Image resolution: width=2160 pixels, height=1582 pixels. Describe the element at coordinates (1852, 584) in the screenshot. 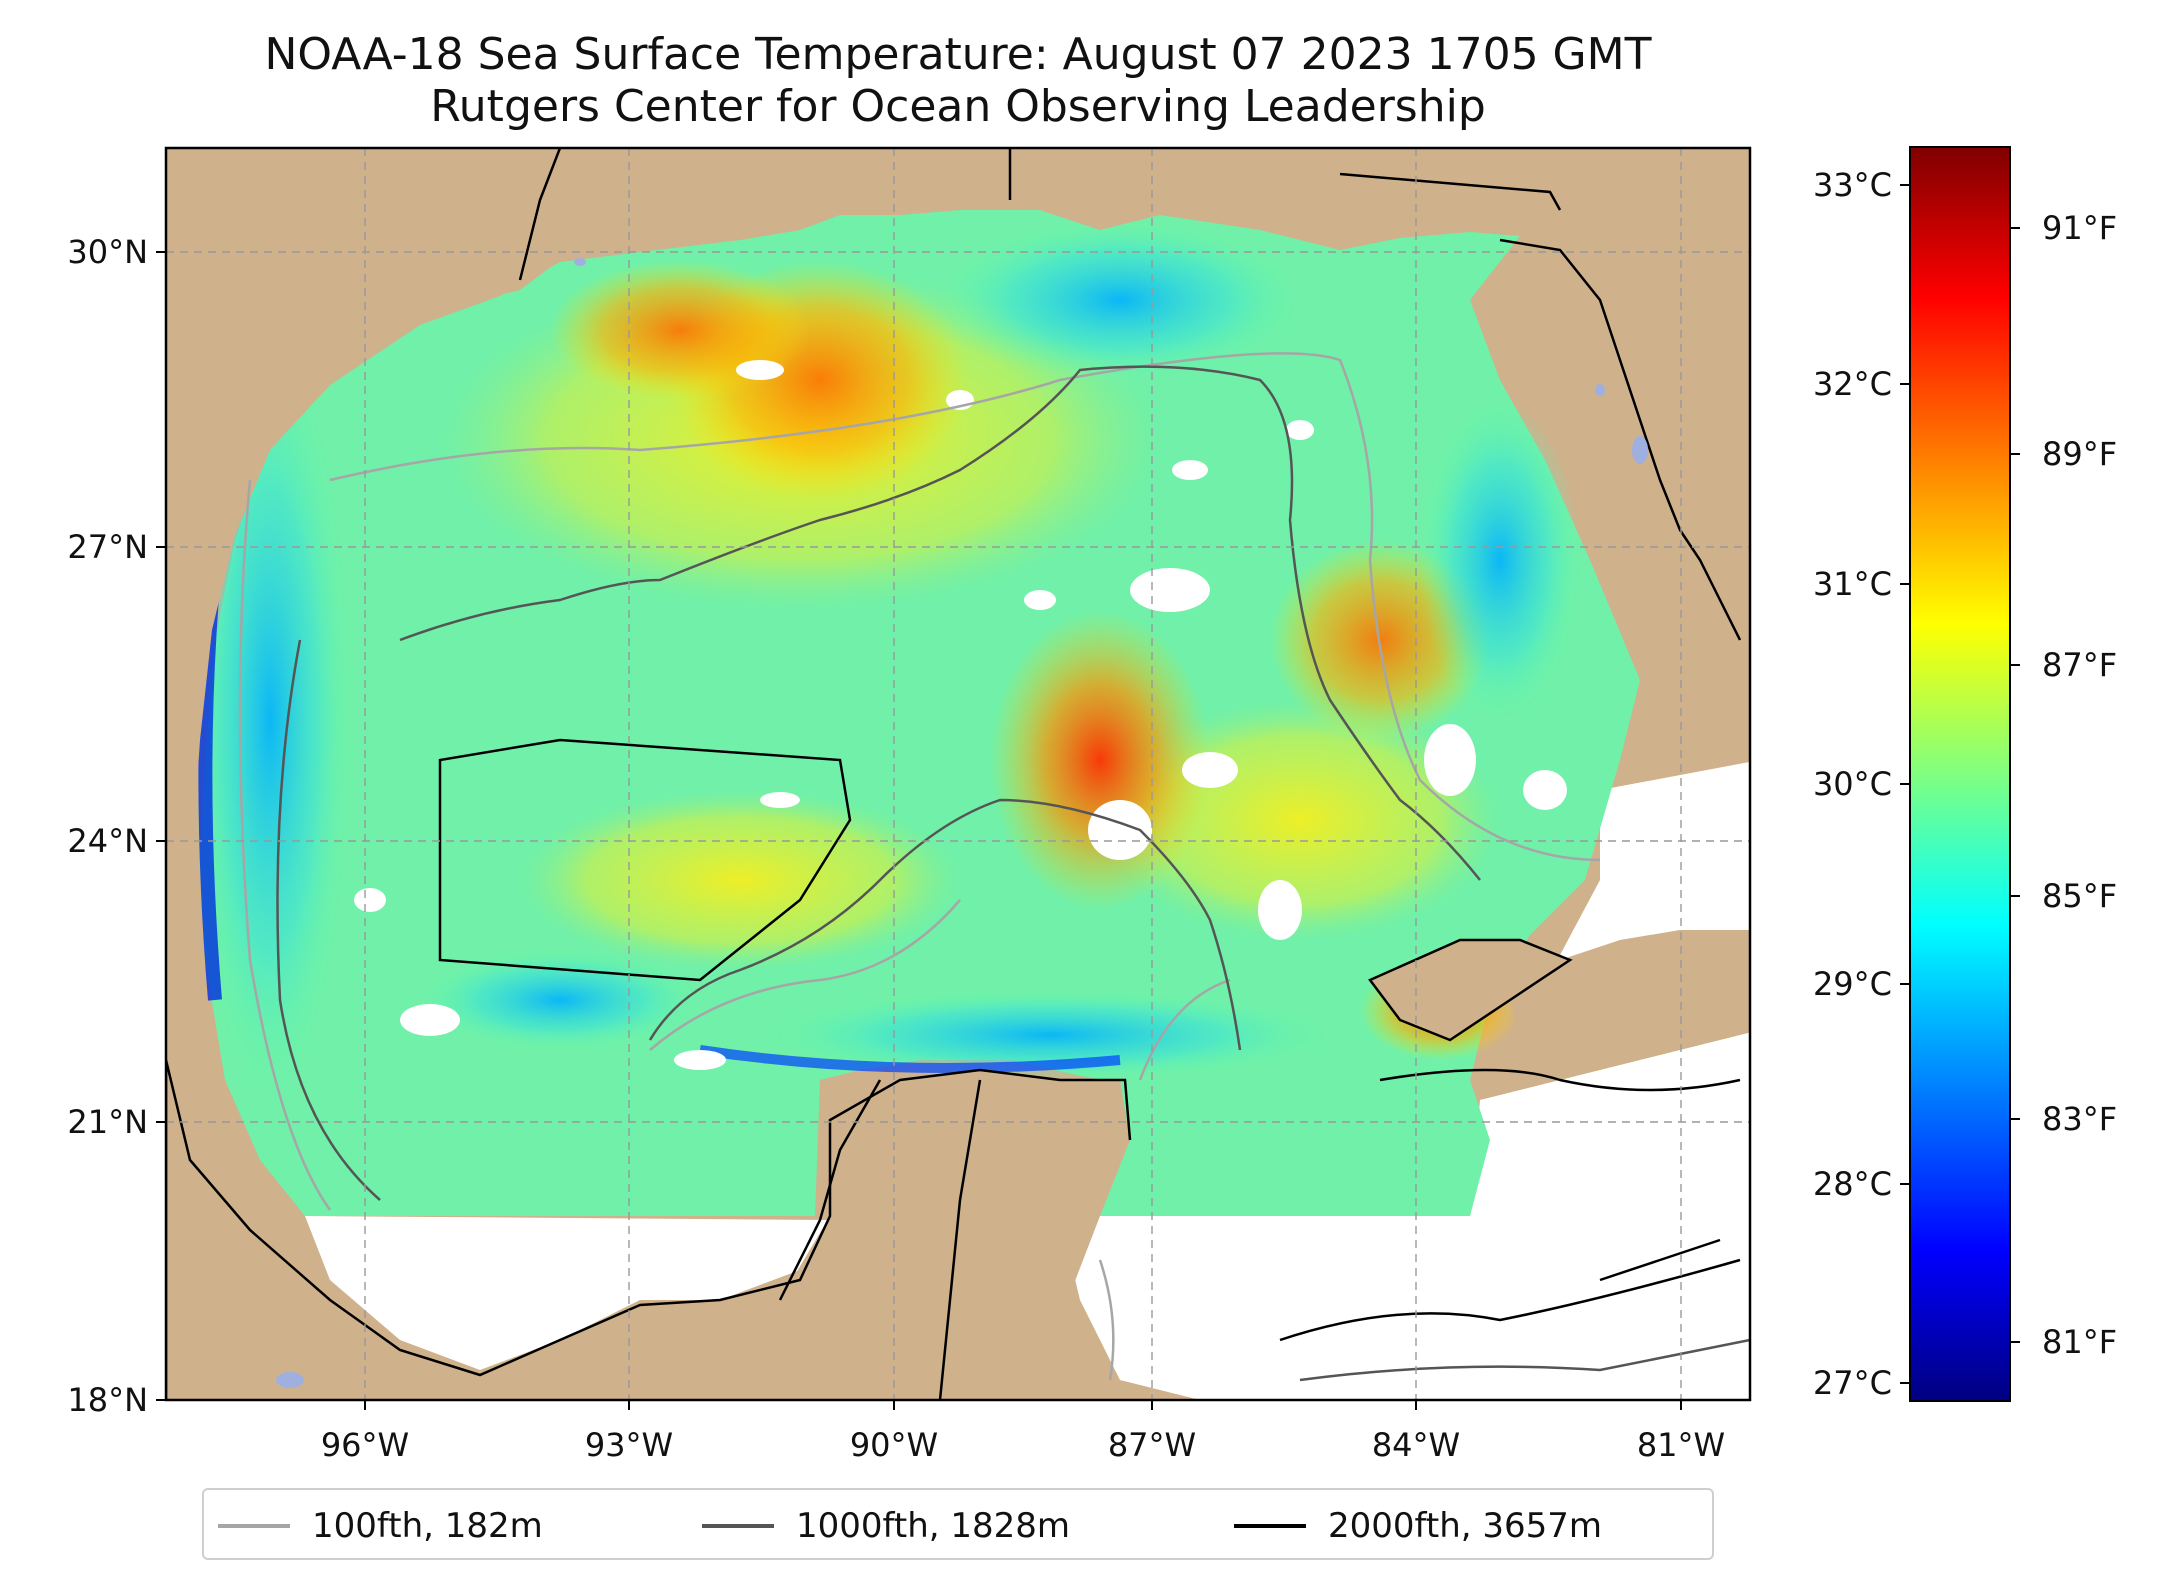

I see `celsius-tick-label: 31°C` at that location.